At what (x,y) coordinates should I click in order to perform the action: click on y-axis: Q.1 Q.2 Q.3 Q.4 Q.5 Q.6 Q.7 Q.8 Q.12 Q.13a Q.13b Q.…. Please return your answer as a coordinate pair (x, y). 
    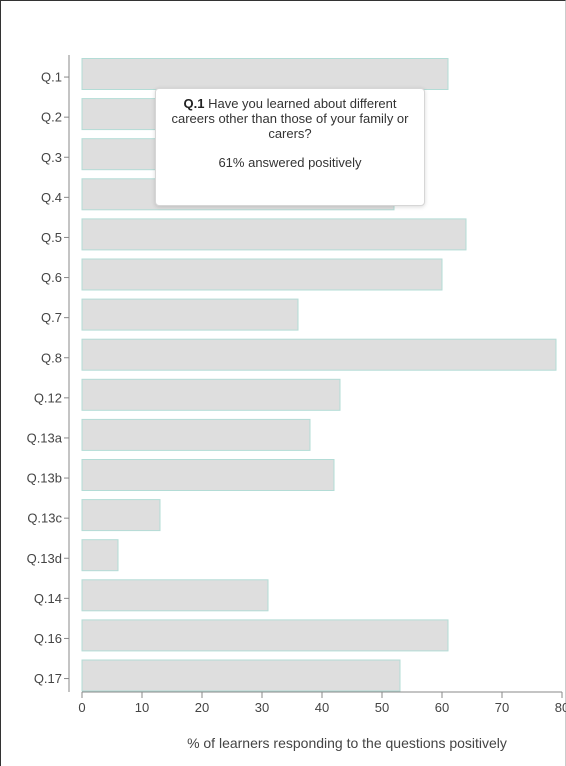
    Looking at the image, I should click on (48, 373).